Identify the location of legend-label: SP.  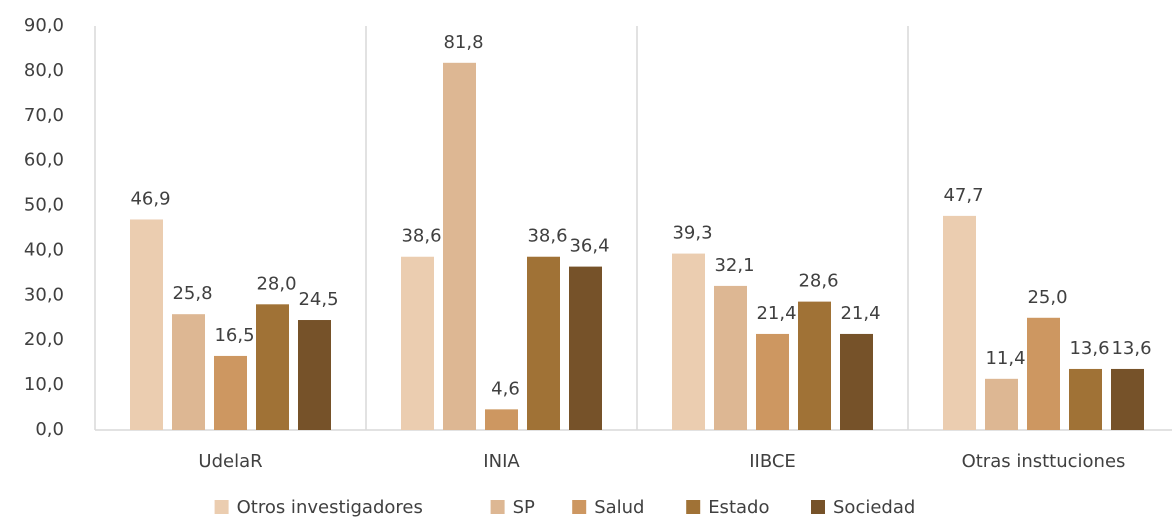
(524, 507).